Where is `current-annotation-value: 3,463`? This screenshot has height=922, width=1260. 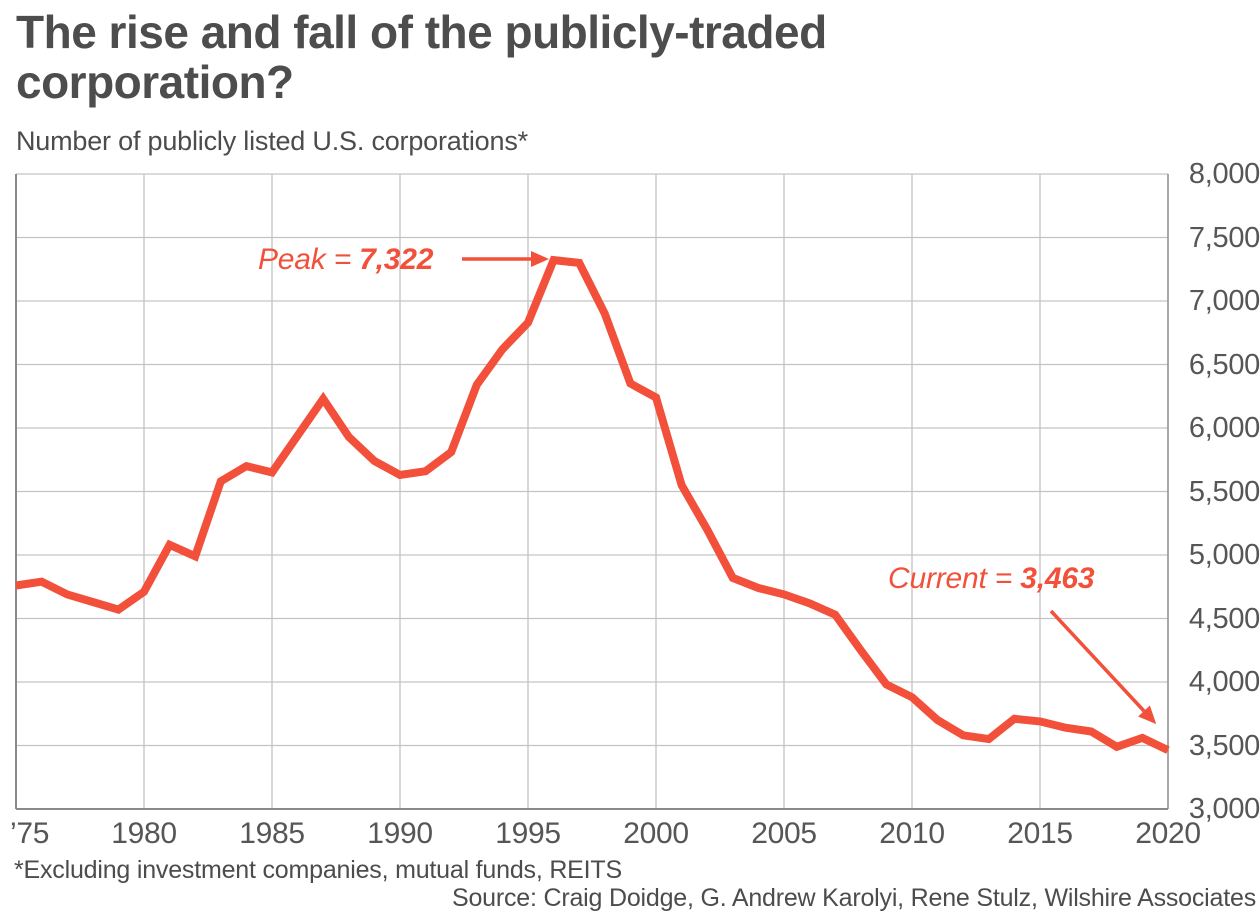 current-annotation-value: 3,463 is located at coordinates (1057, 578).